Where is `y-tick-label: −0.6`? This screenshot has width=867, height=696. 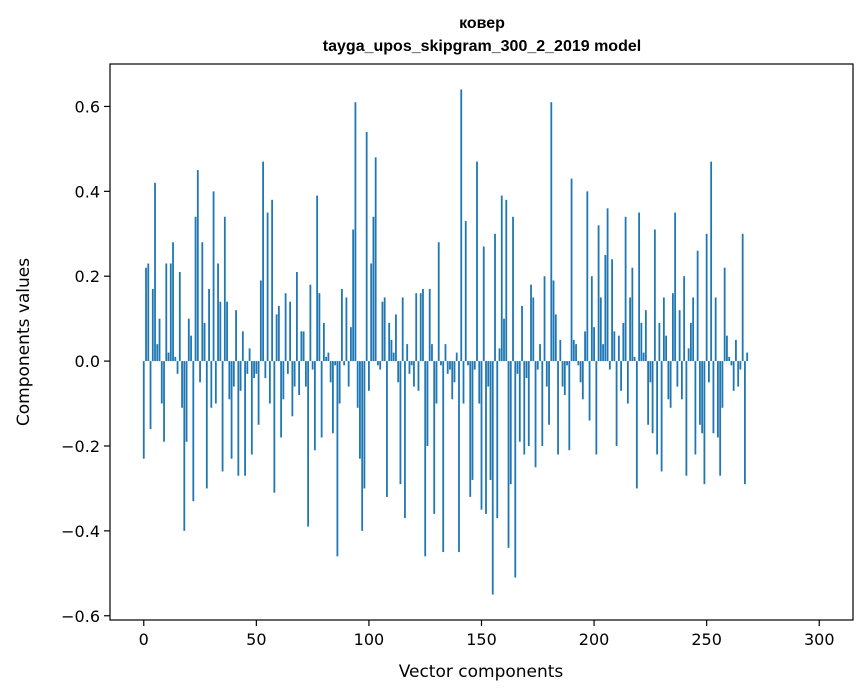 y-tick-label: −0.6 is located at coordinates (80, 616).